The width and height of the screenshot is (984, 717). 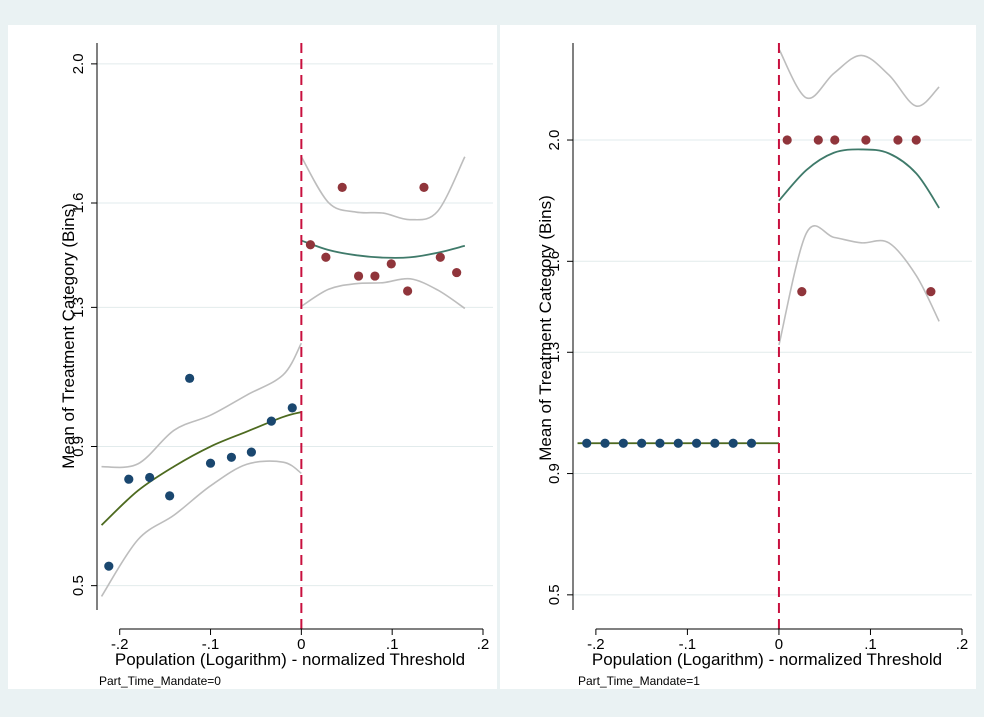 I want to click on fit-lines, so click(x=283, y=382).